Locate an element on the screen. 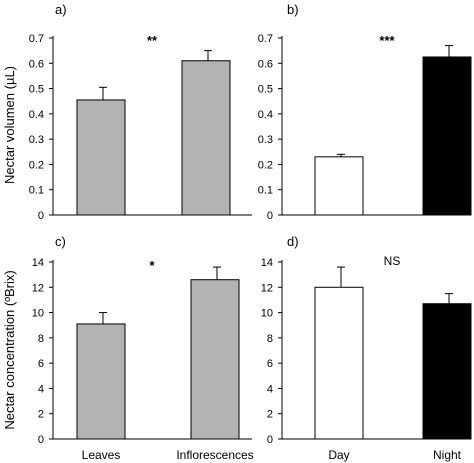 The image size is (474, 463). panel-label: a) is located at coordinates (61, 9).